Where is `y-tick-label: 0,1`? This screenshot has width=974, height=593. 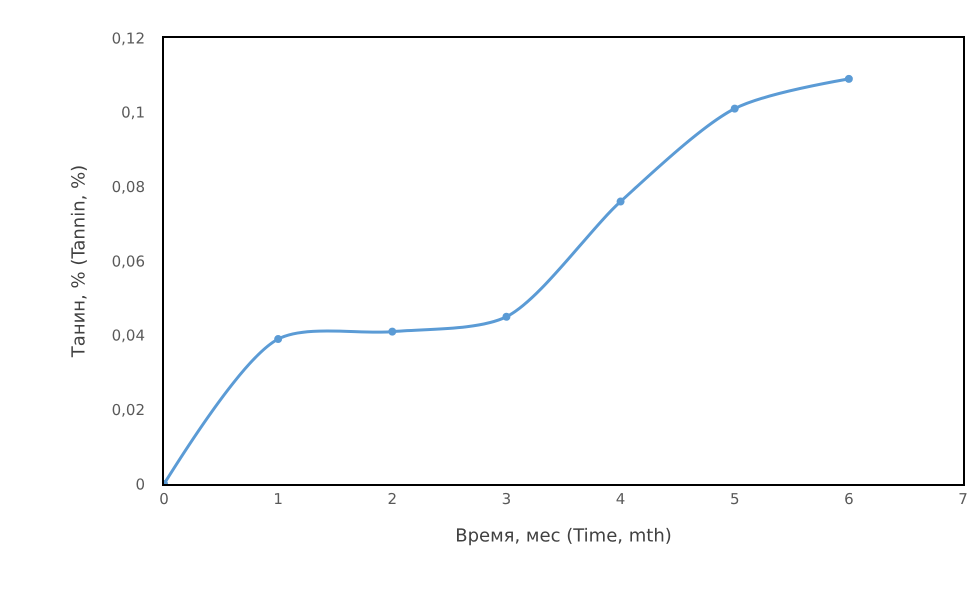 y-tick-label: 0,1 is located at coordinates (133, 113).